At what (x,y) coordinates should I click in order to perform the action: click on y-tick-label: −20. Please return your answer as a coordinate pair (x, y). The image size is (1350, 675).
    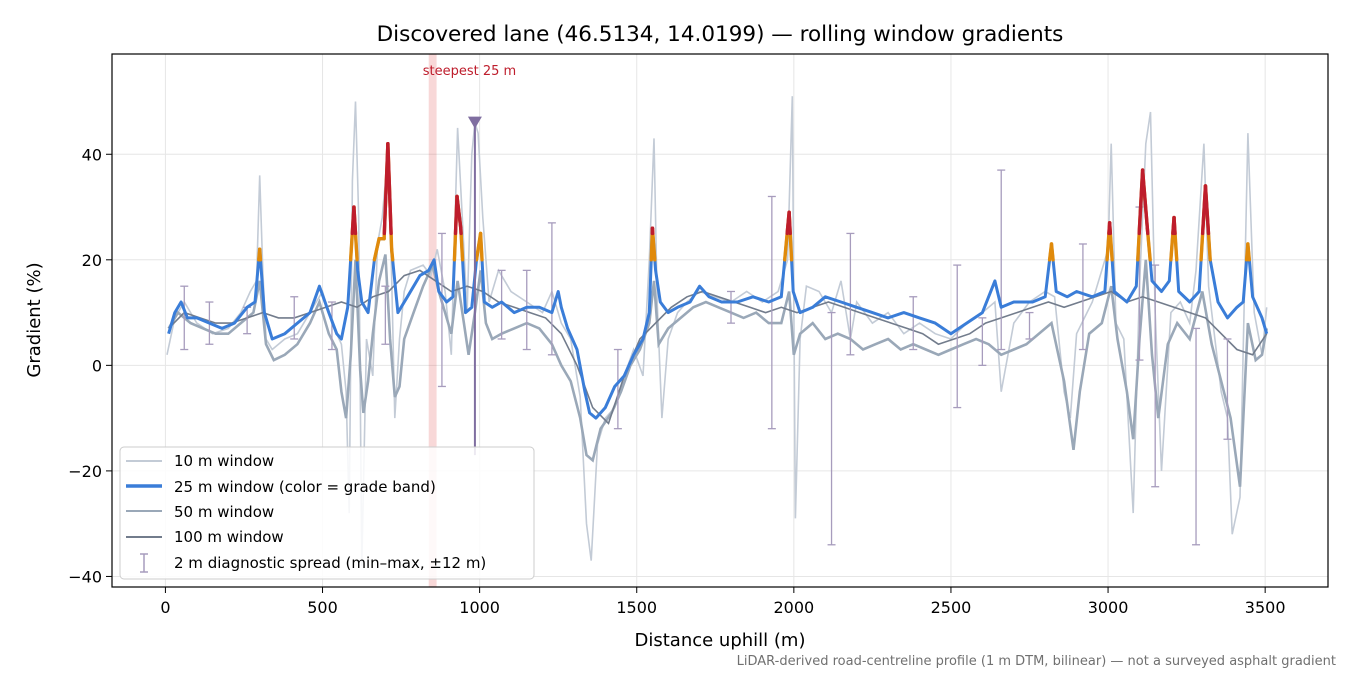
    Looking at the image, I should click on (85, 471).